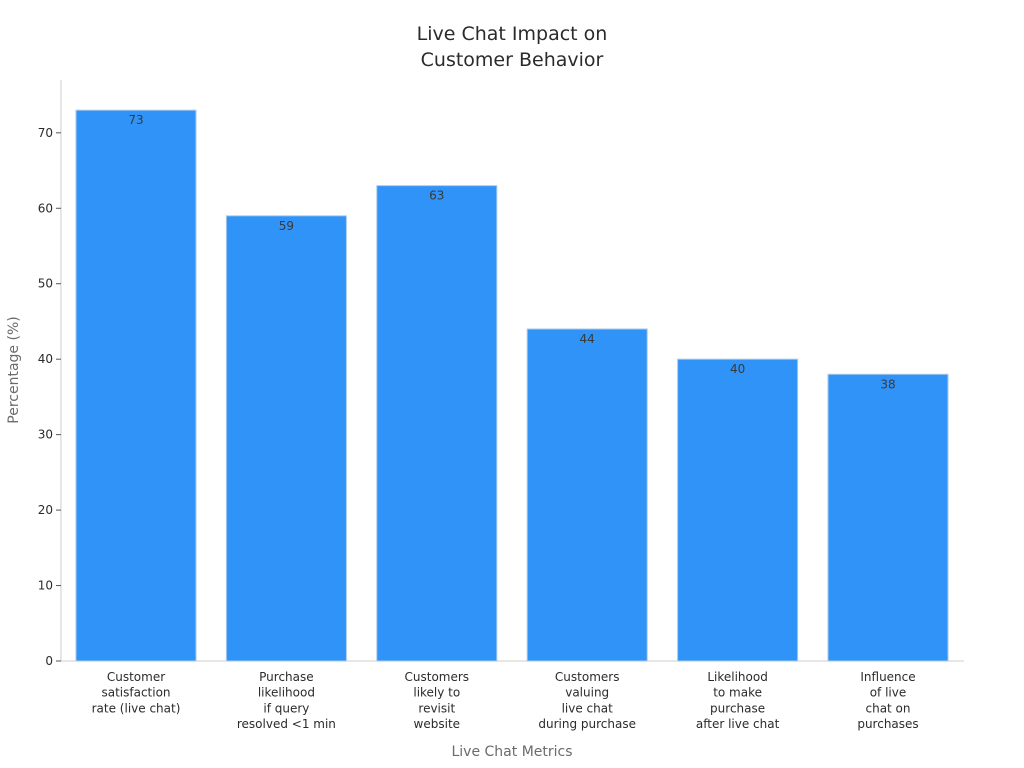 The width and height of the screenshot is (1024, 768). I want to click on x-tick-label: during purchase, so click(587, 724).